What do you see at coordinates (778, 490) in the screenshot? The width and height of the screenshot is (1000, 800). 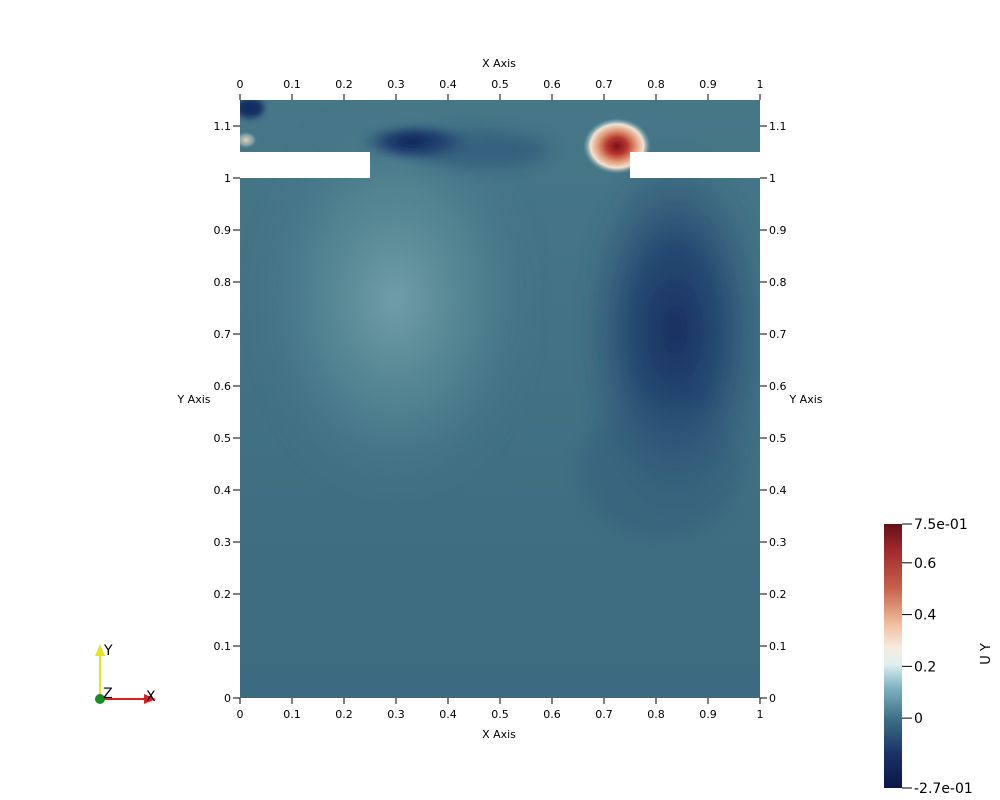 I see `y-tick-label-right: 0.4` at bounding box center [778, 490].